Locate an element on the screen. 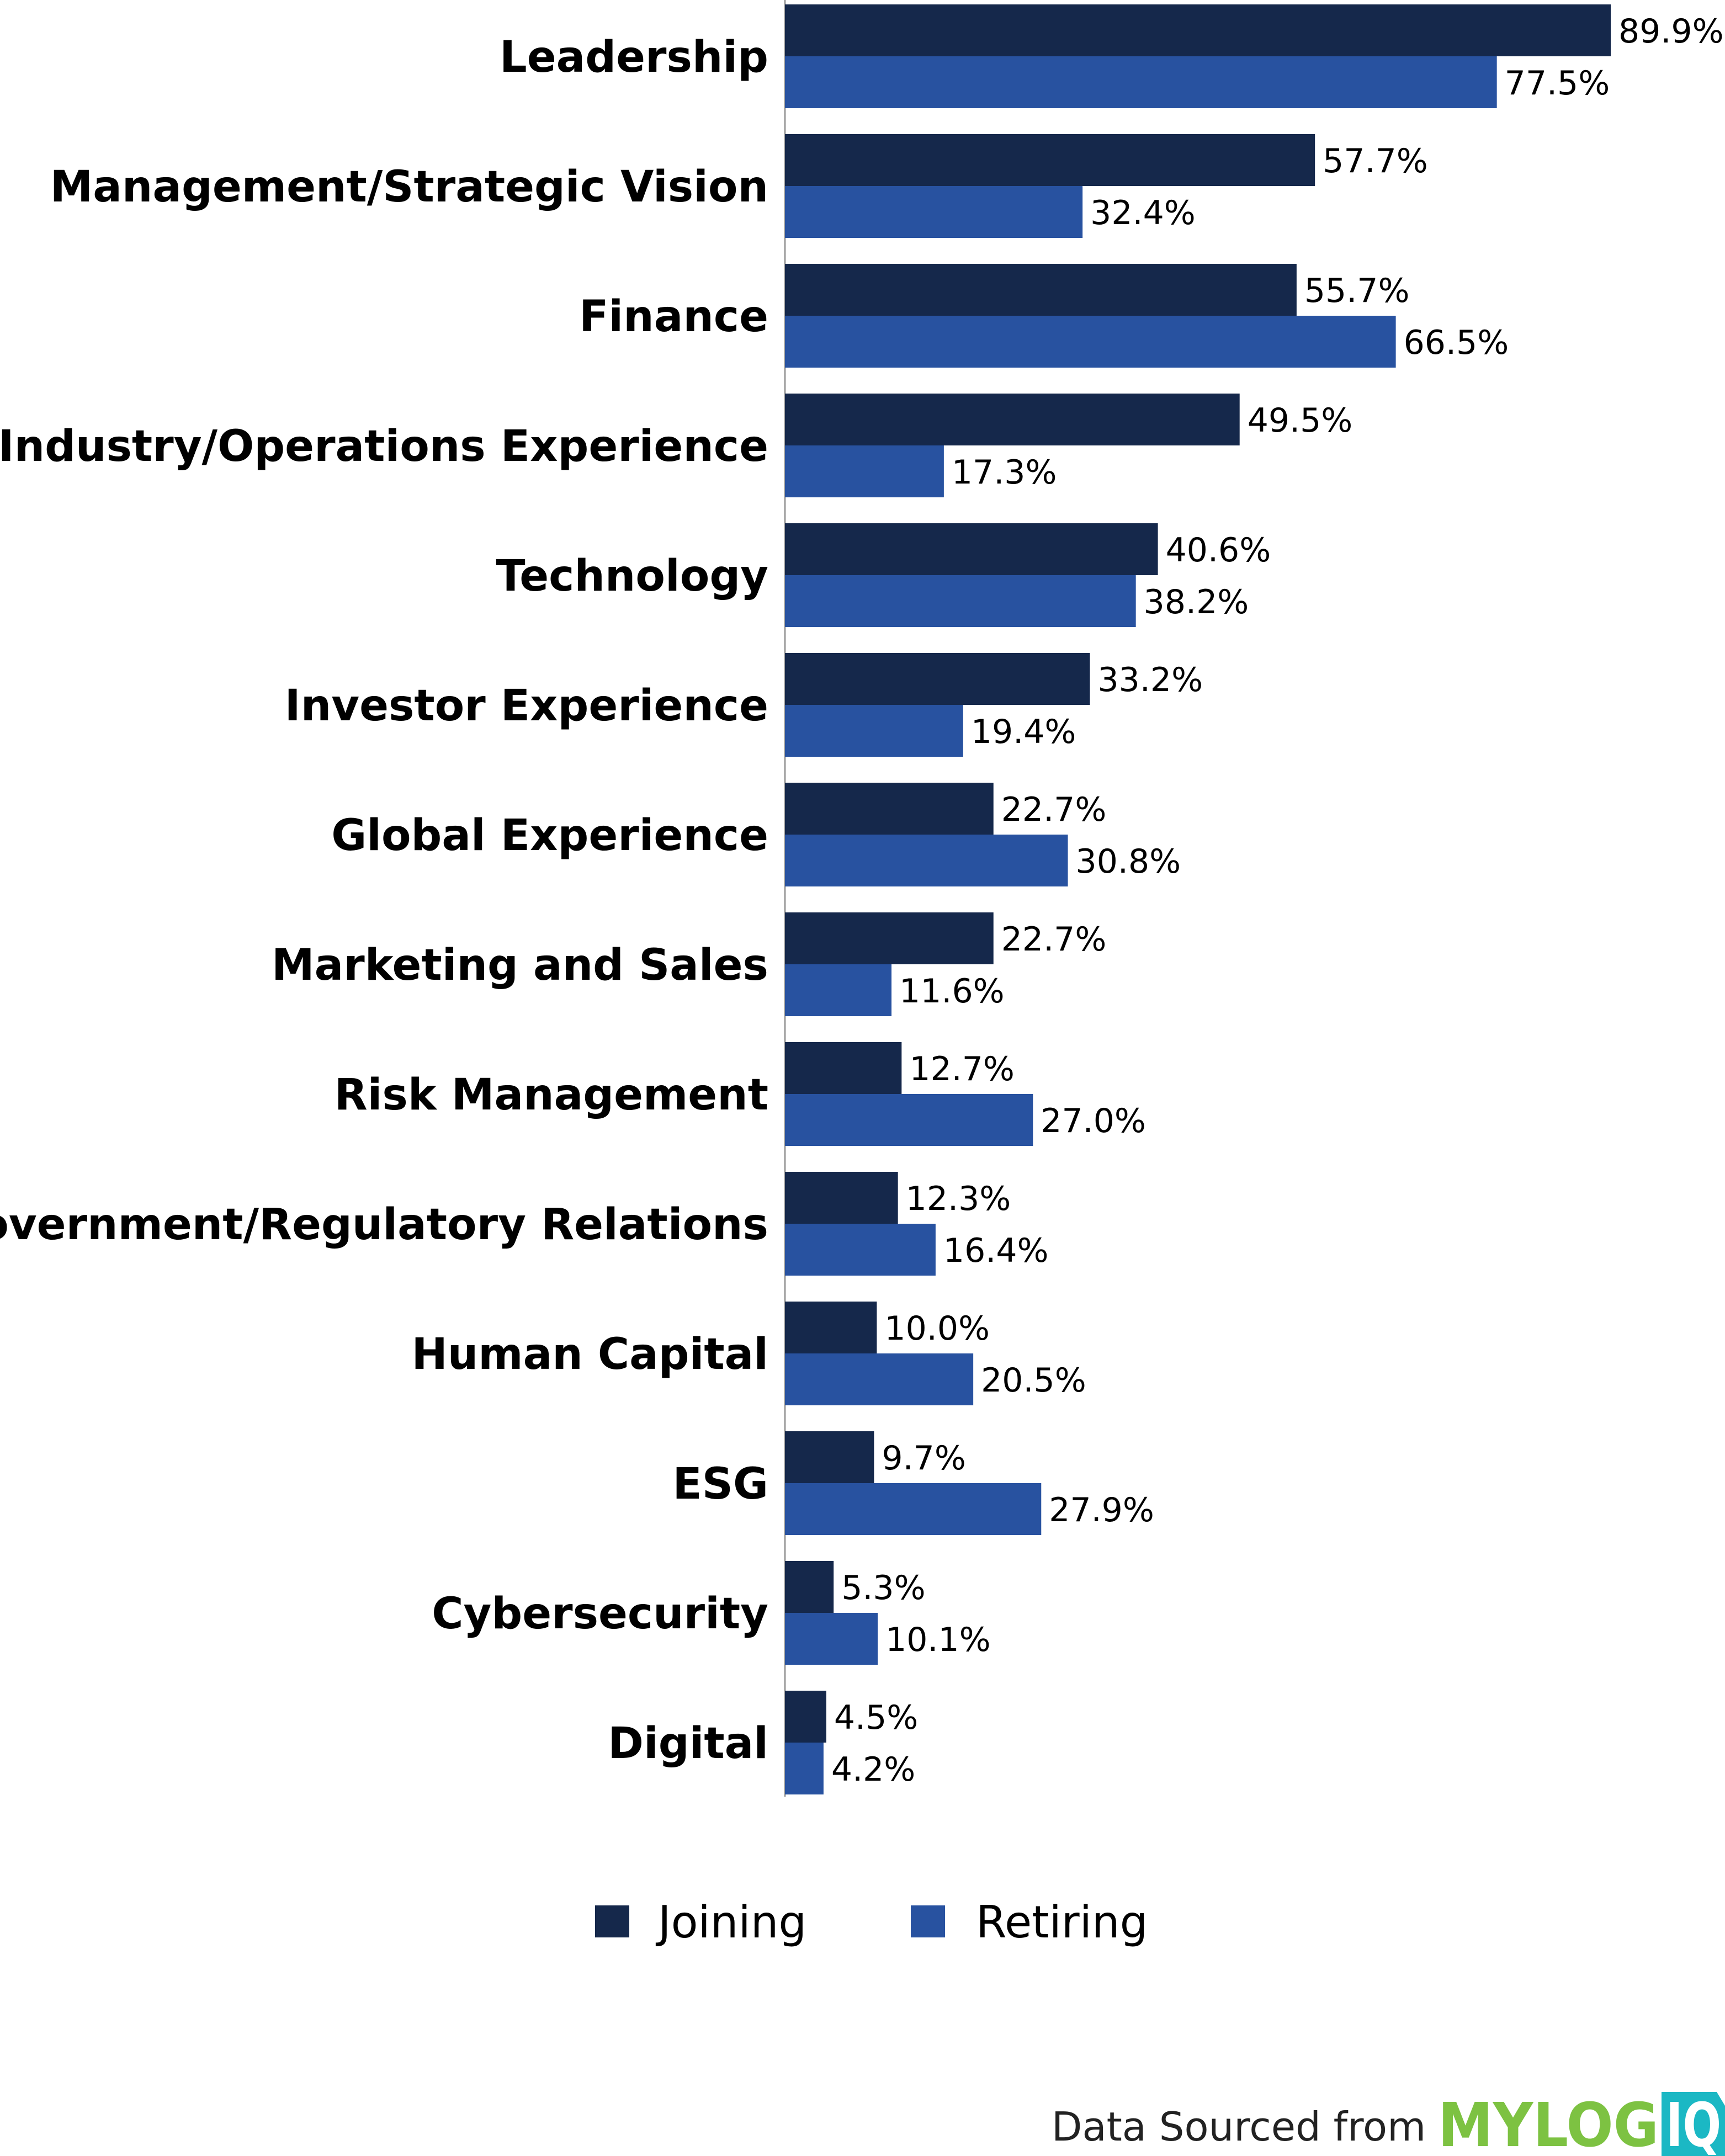 The height and width of the screenshot is (2156, 1725). value-label-retiring-management-strategic-vision: 32.4% is located at coordinates (1143, 213).